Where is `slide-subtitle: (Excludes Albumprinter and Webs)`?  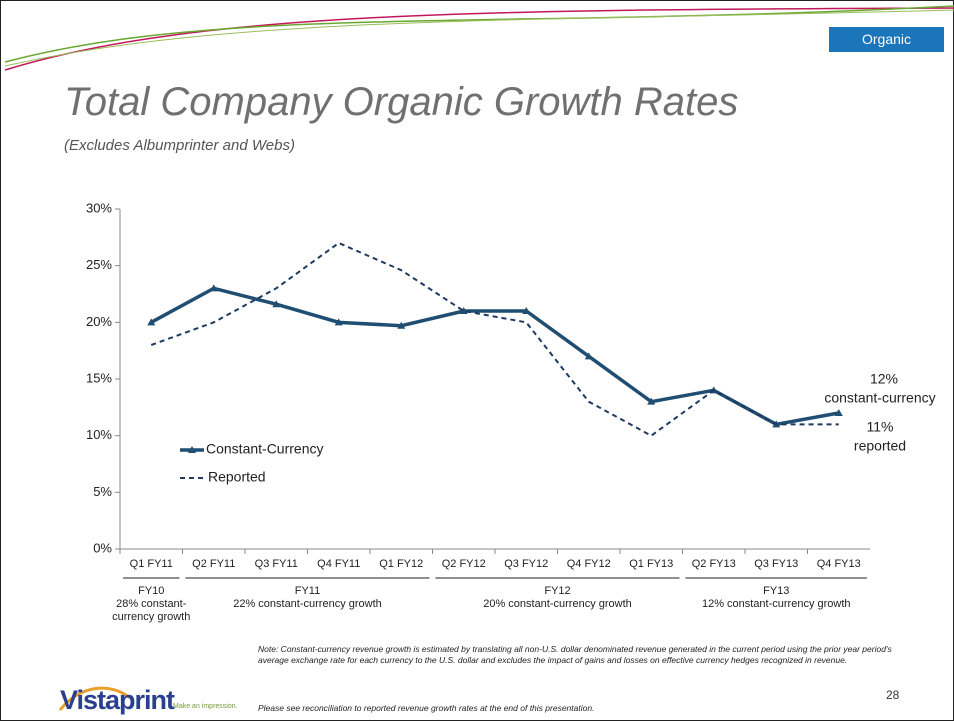 slide-subtitle: (Excludes Albumprinter and Webs) is located at coordinates (179, 145).